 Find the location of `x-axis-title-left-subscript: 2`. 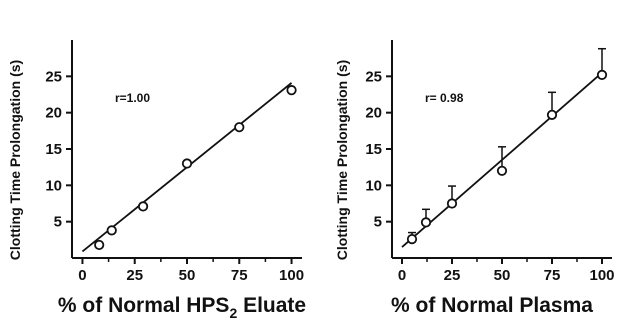

x-axis-title-left-subscript: 2 is located at coordinates (233, 313).